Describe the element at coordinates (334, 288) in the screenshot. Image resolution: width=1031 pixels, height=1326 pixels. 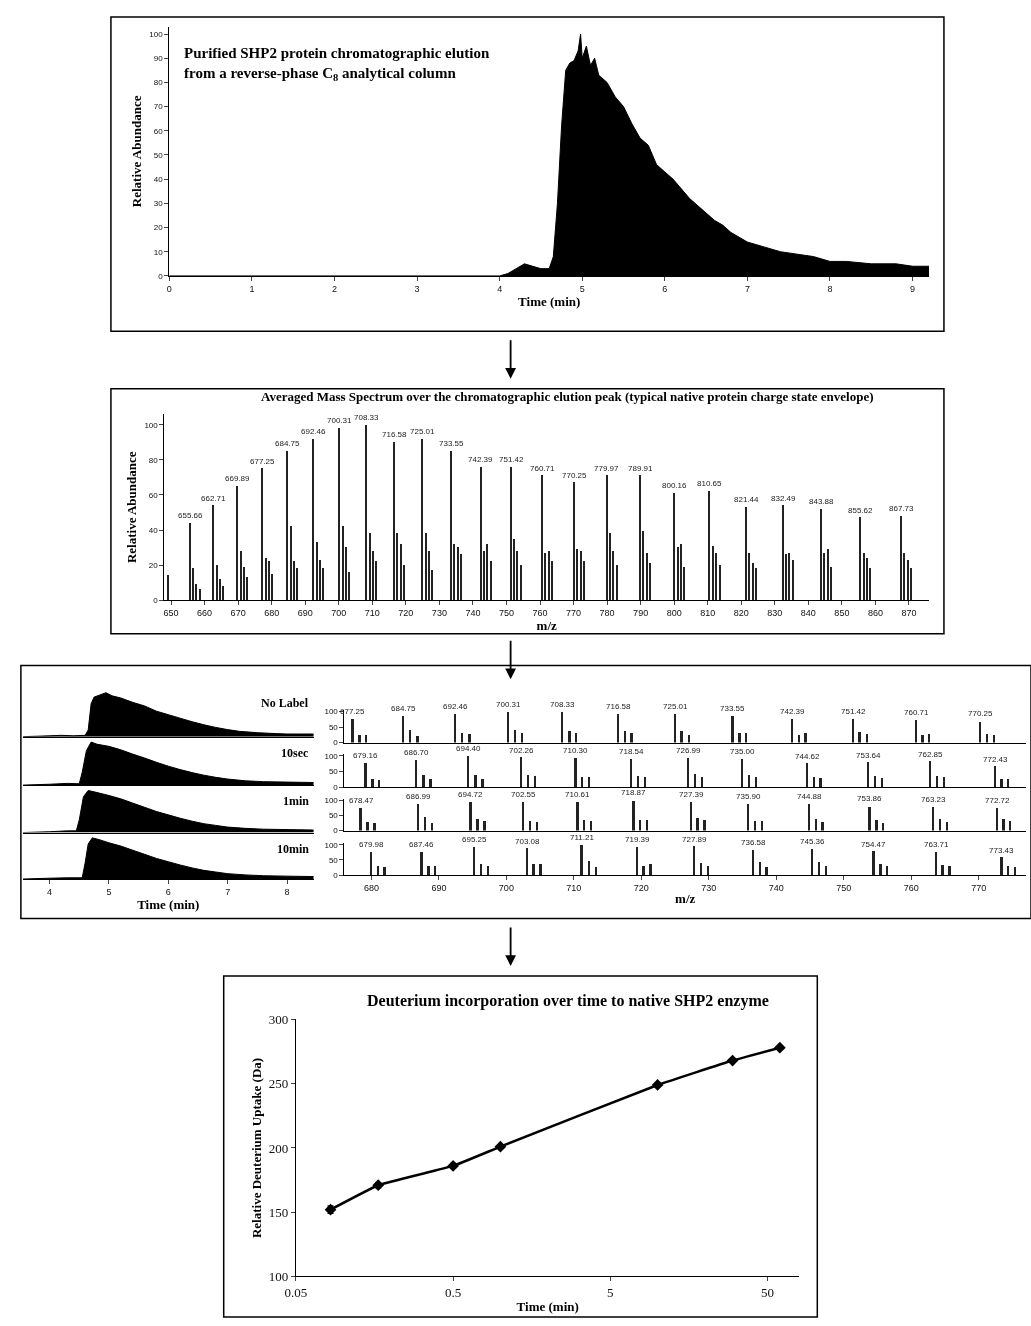
I see `x-tick-label: 2` at that location.